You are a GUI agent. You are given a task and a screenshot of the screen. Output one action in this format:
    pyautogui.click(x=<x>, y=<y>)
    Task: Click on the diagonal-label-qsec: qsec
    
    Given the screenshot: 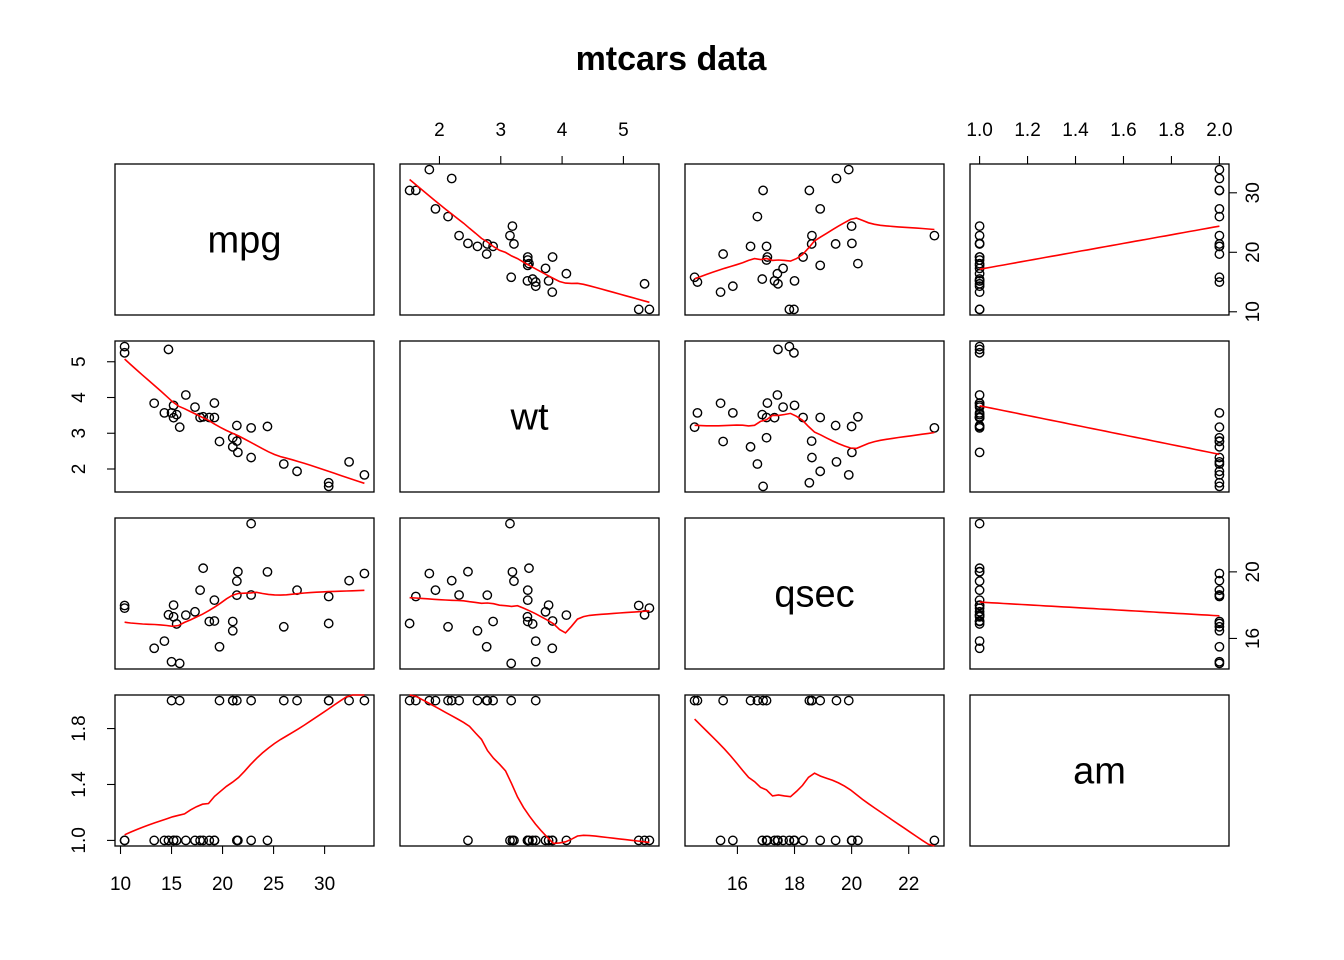 What is the action you would take?
    pyautogui.click(x=814, y=595)
    